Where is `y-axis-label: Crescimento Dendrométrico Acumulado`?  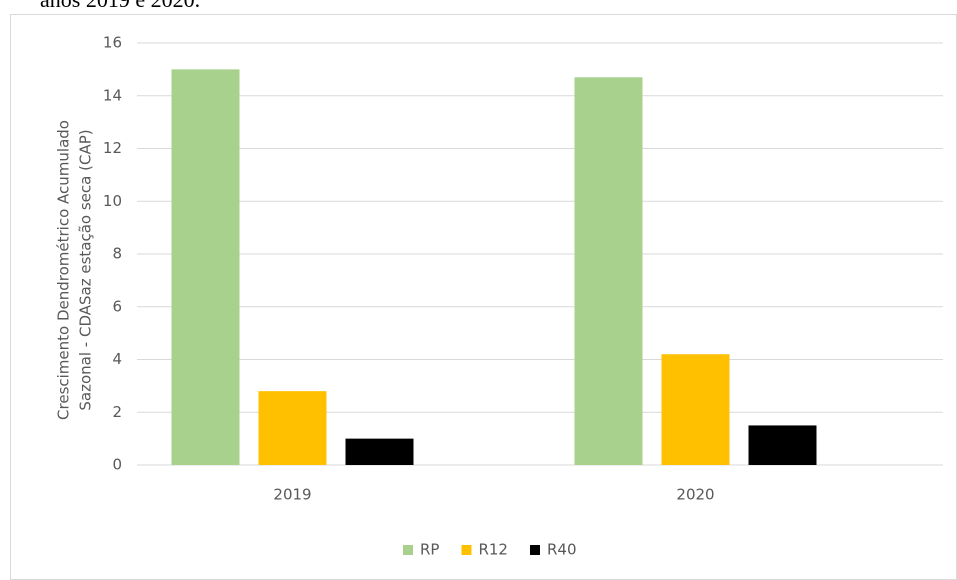 y-axis-label: Crescimento Dendrométrico Acumulado is located at coordinates (64, 270).